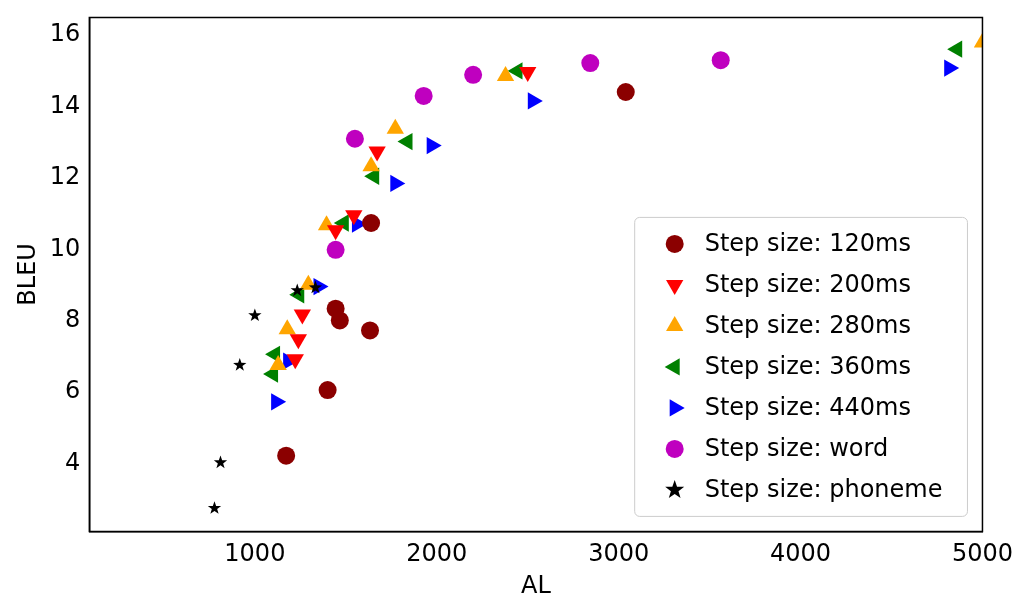 Image resolution: width=1016 pixels, height=601 pixels. What do you see at coordinates (807, 325) in the screenshot?
I see `legend-label: Step size: 280ms` at bounding box center [807, 325].